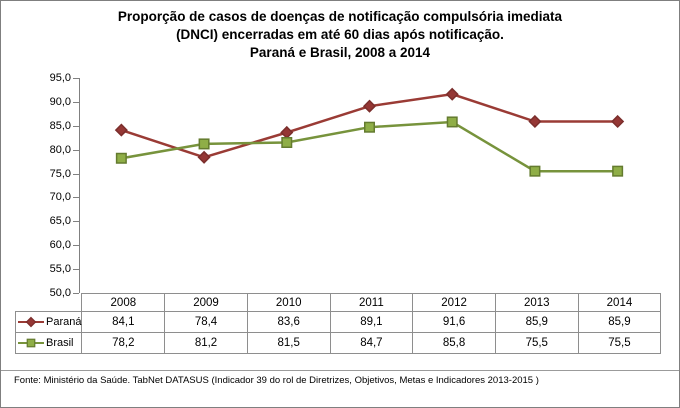 The height and width of the screenshot is (408, 680). Describe the element at coordinates (123, 343) in the screenshot. I see `brasil-value: 78,2` at that location.